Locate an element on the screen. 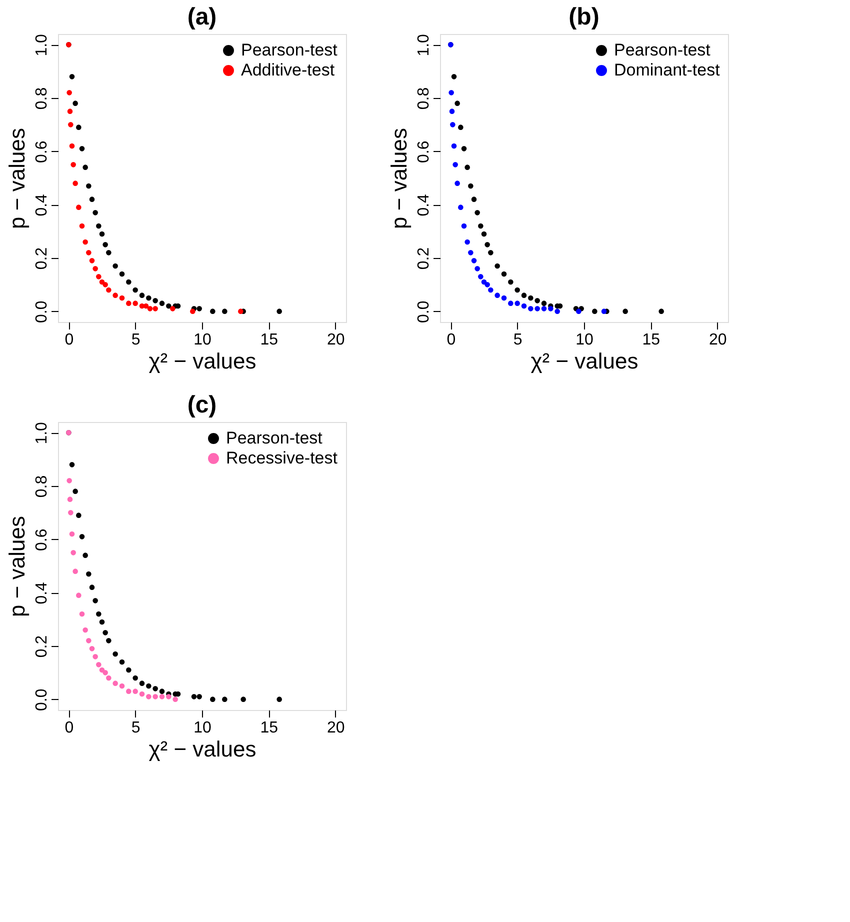 This screenshot has width=850, height=922. y-axis-title: p − values is located at coordinates (17, 566).